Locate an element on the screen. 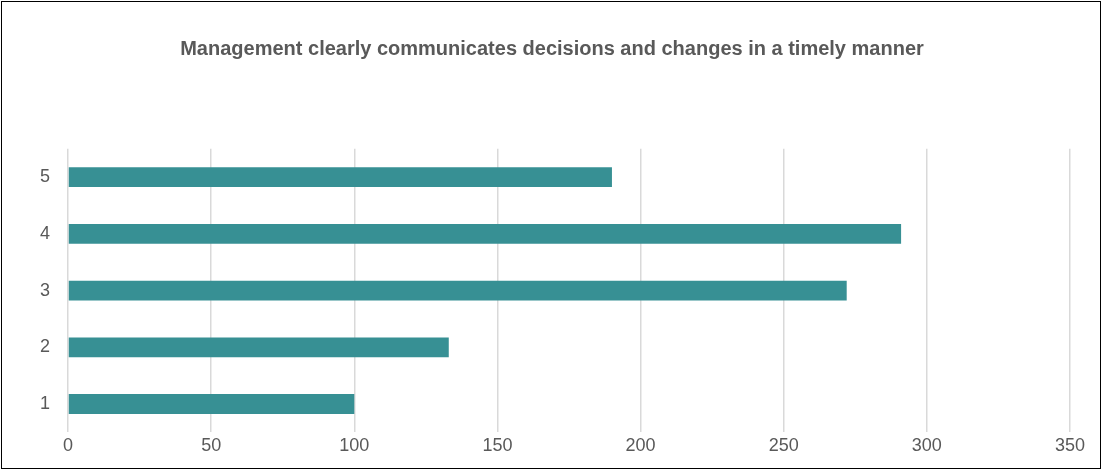 This screenshot has width=1102, height=470. y-tick-label: 1 is located at coordinates (45, 403).